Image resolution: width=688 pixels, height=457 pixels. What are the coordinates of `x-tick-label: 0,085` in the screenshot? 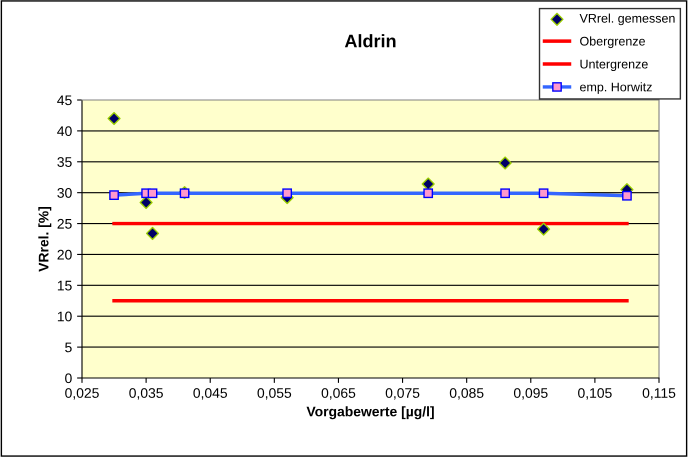 It's located at (467, 394).